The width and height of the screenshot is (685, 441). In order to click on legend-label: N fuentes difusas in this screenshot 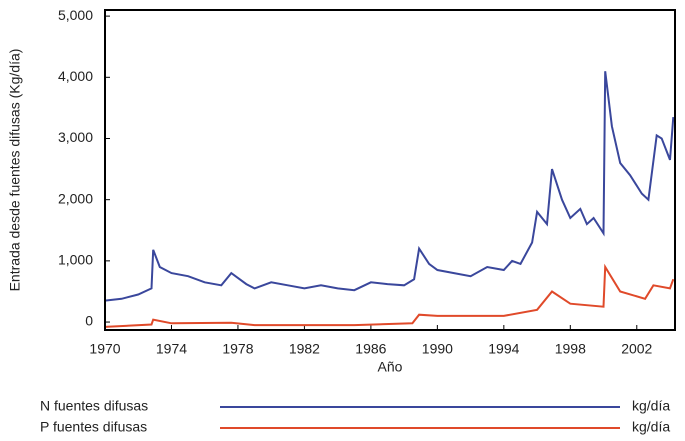, I will do `click(94, 406)`.